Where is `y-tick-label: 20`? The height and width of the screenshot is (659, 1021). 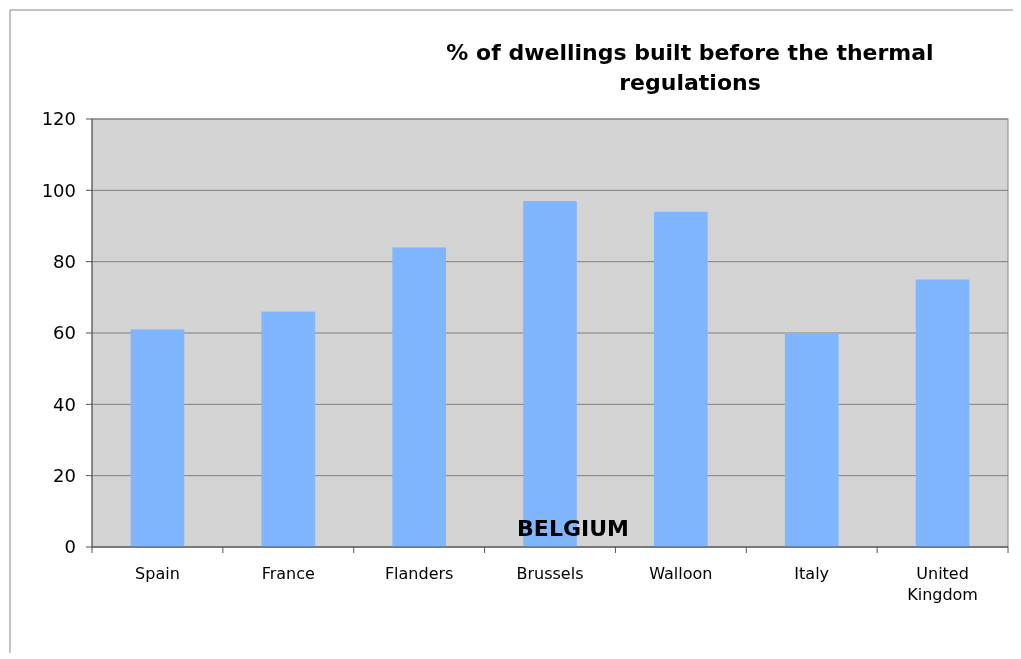
y-tick-label: 20 is located at coordinates (64, 475).